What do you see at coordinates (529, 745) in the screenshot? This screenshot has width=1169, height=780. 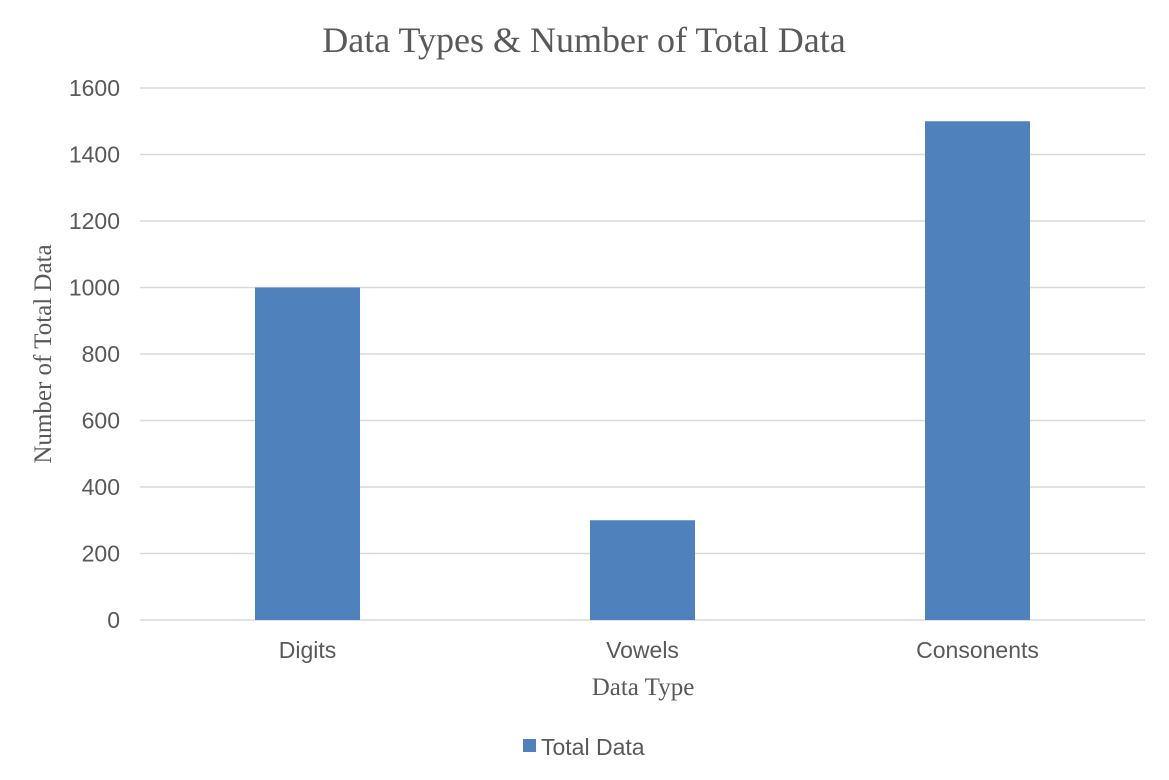 I see `legend-swatch-total-data` at bounding box center [529, 745].